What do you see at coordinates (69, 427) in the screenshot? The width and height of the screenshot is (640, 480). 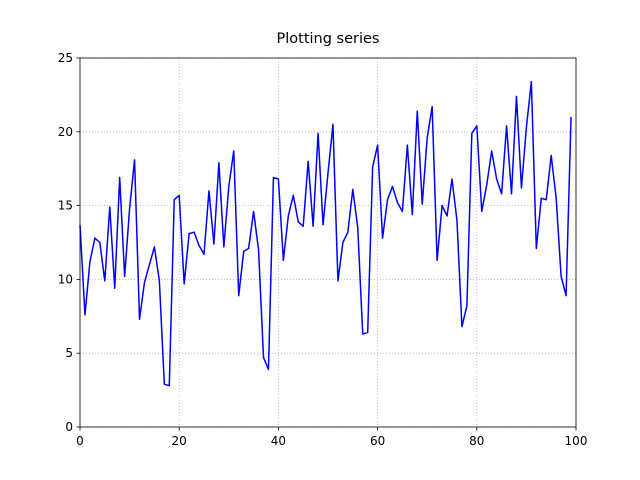 I see `y-tick-label: 0` at bounding box center [69, 427].